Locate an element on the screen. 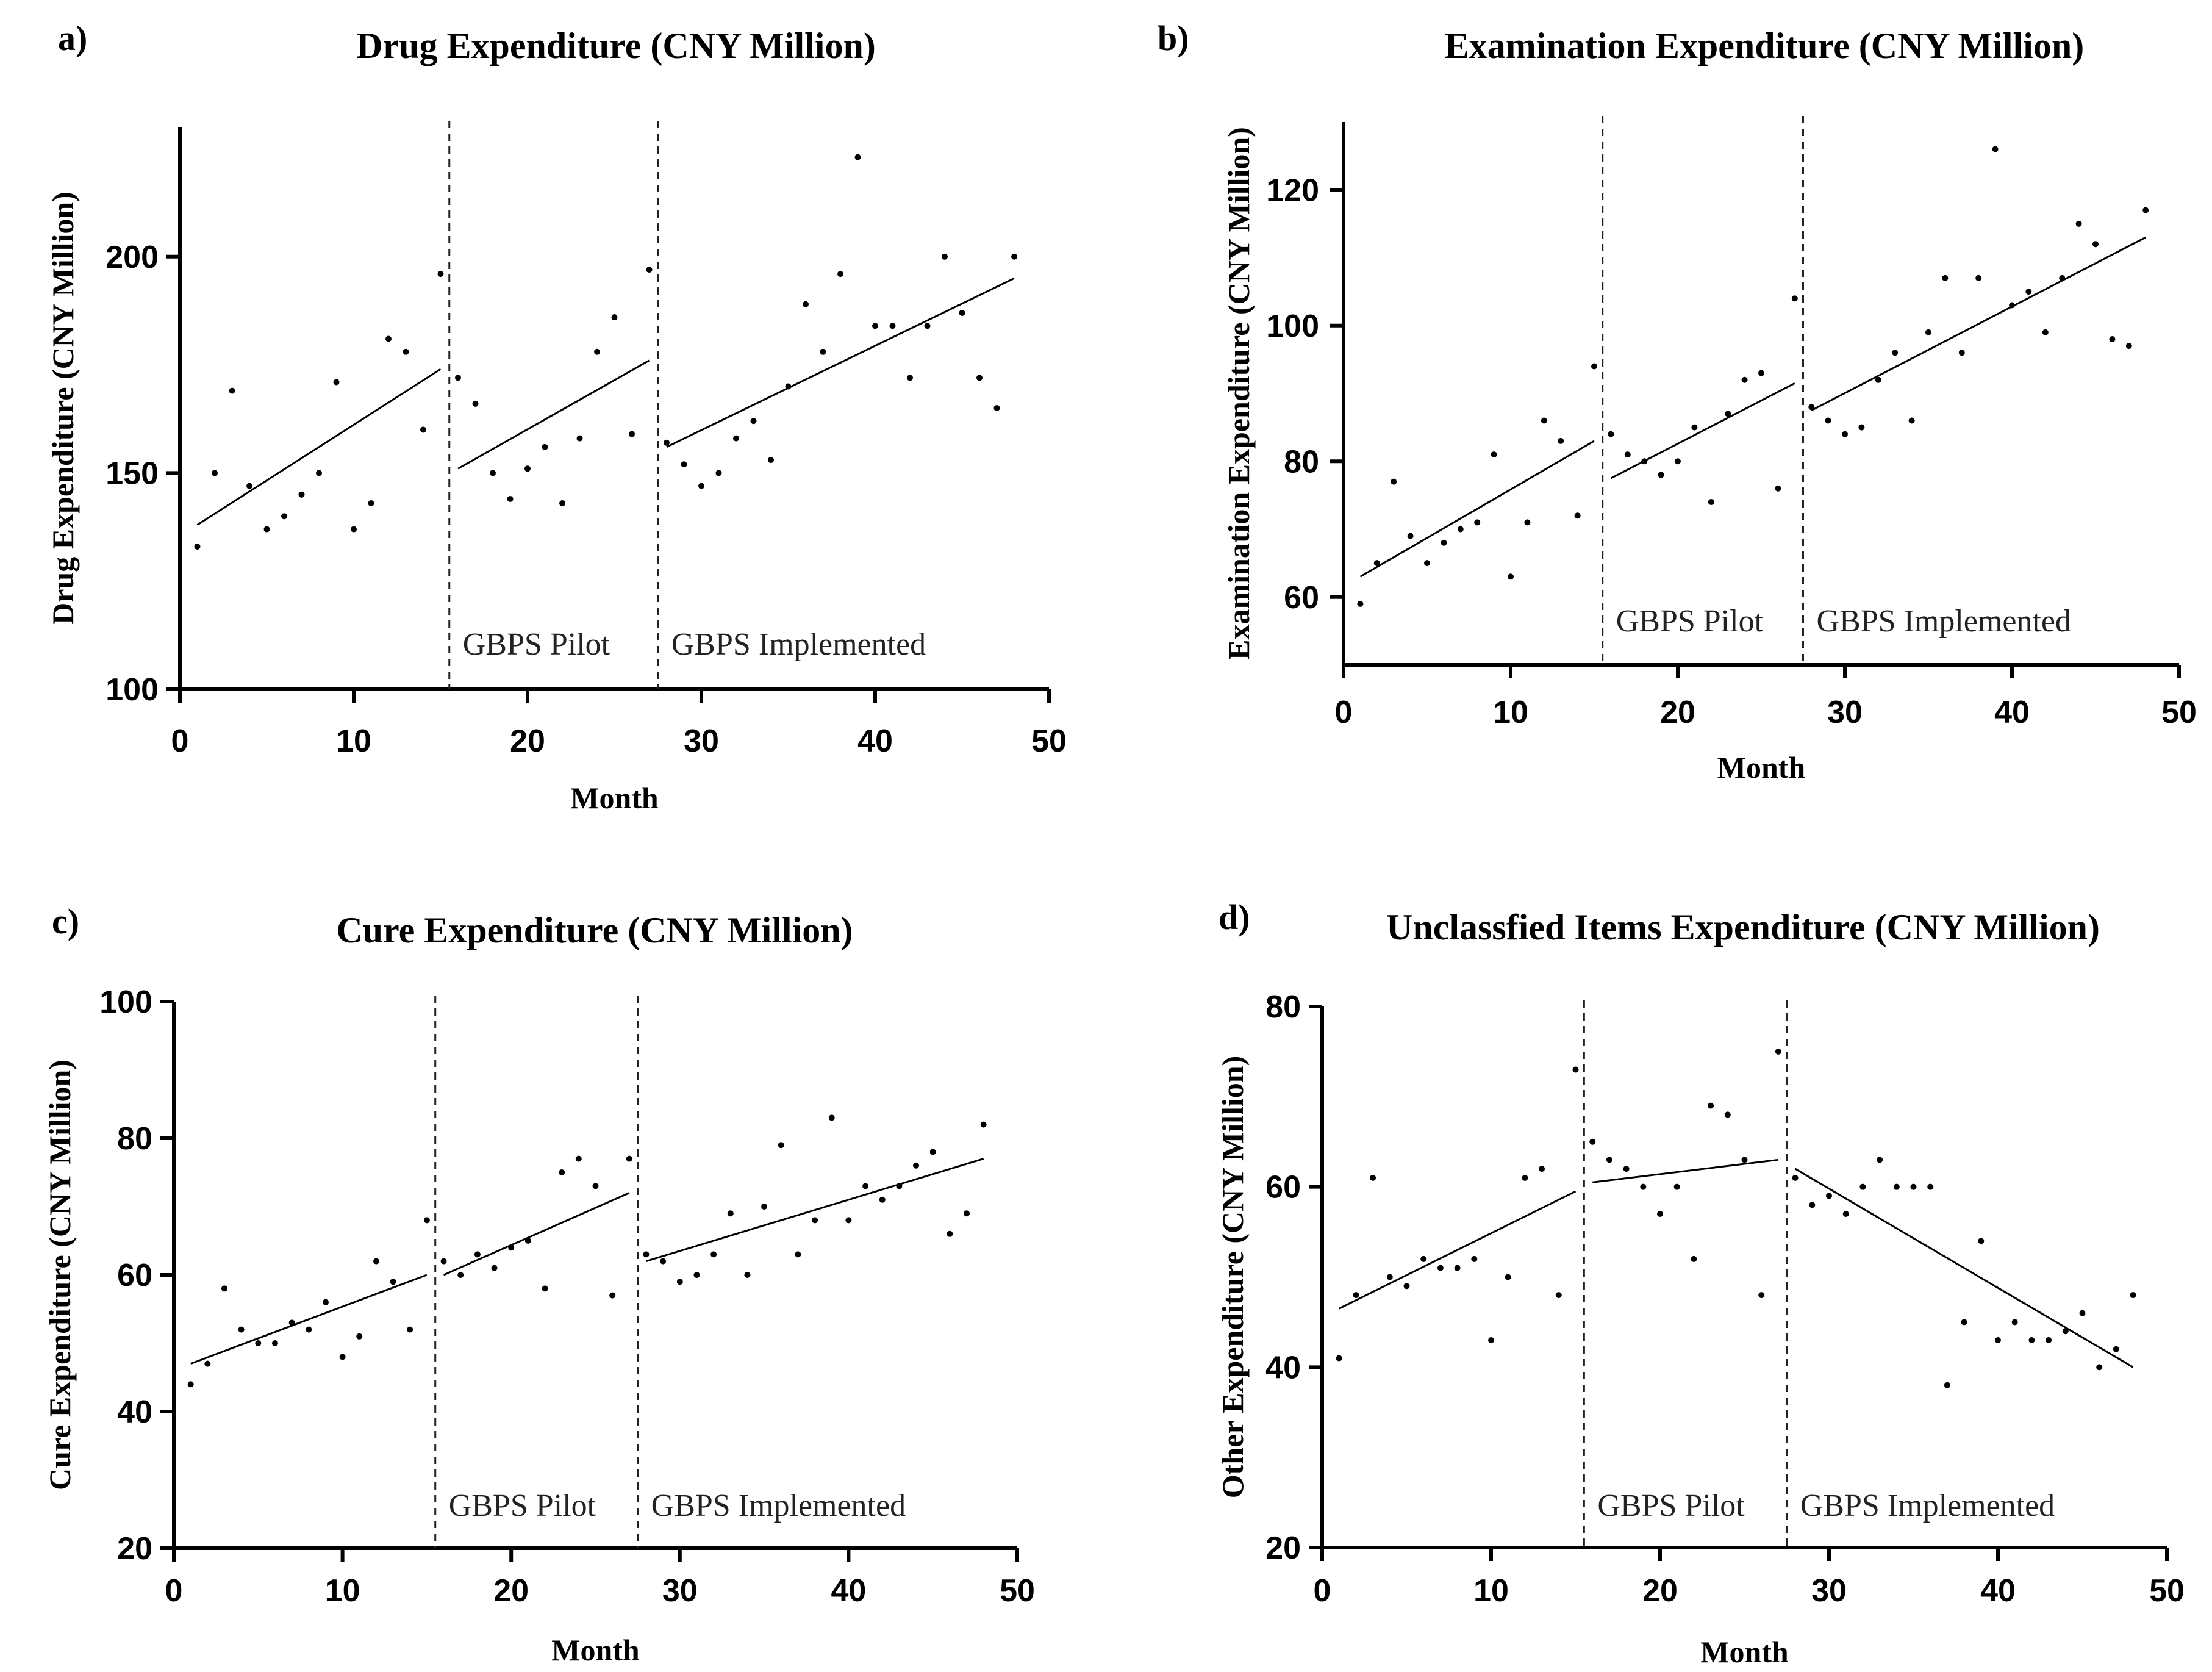 This screenshot has height=1672, width=2212. chart-title: Drug Expenditure (CNY Million) is located at coordinates (616, 46).